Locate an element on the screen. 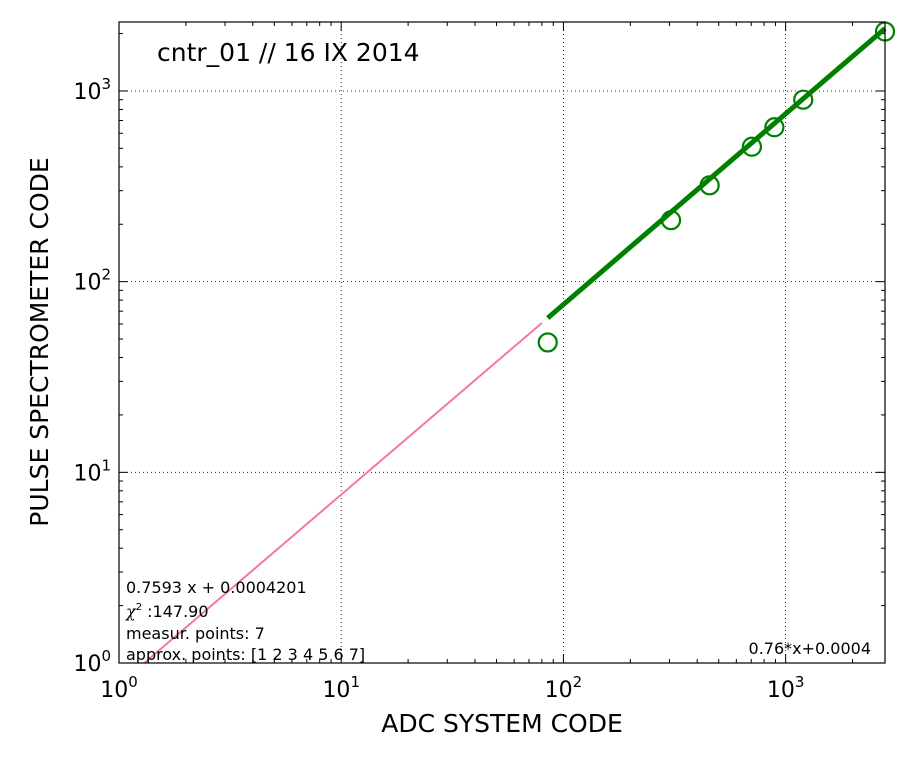 Image resolution: width=912 pixels, height=762 pixels. x-tick-labels: 10⁰ 10¹ 10² 10³ is located at coordinates (452, 688).